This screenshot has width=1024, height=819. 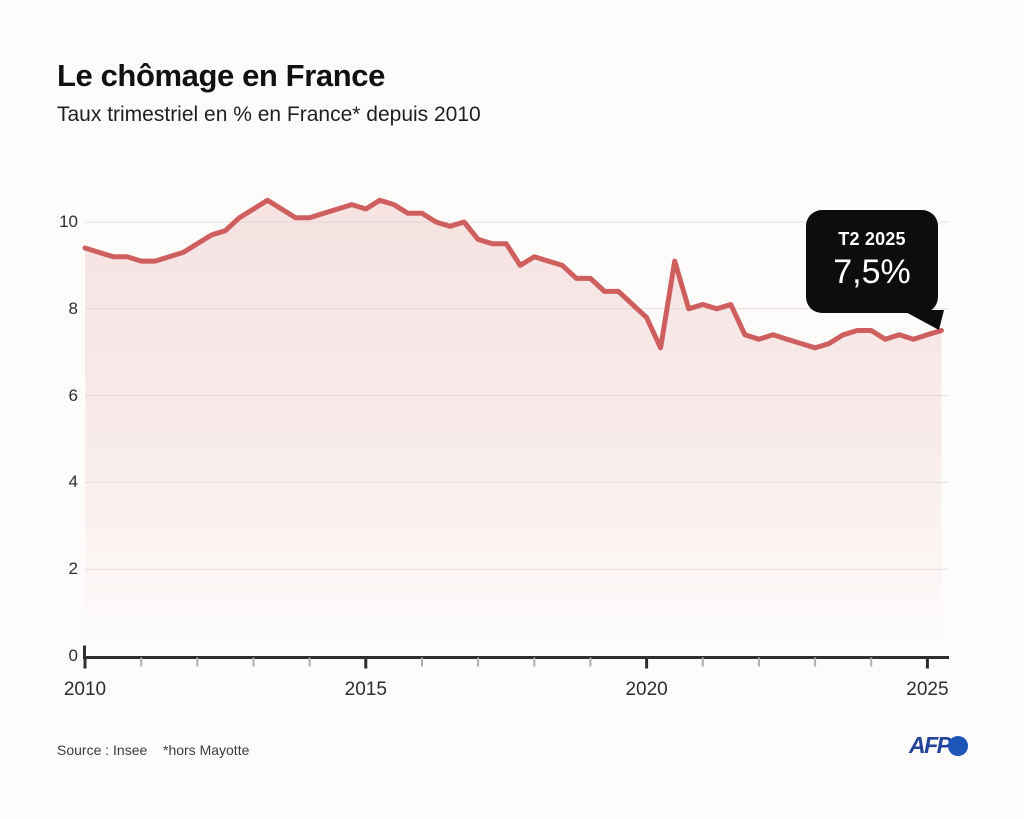 I want to click on y-tick-label: 6, so click(x=73, y=395).